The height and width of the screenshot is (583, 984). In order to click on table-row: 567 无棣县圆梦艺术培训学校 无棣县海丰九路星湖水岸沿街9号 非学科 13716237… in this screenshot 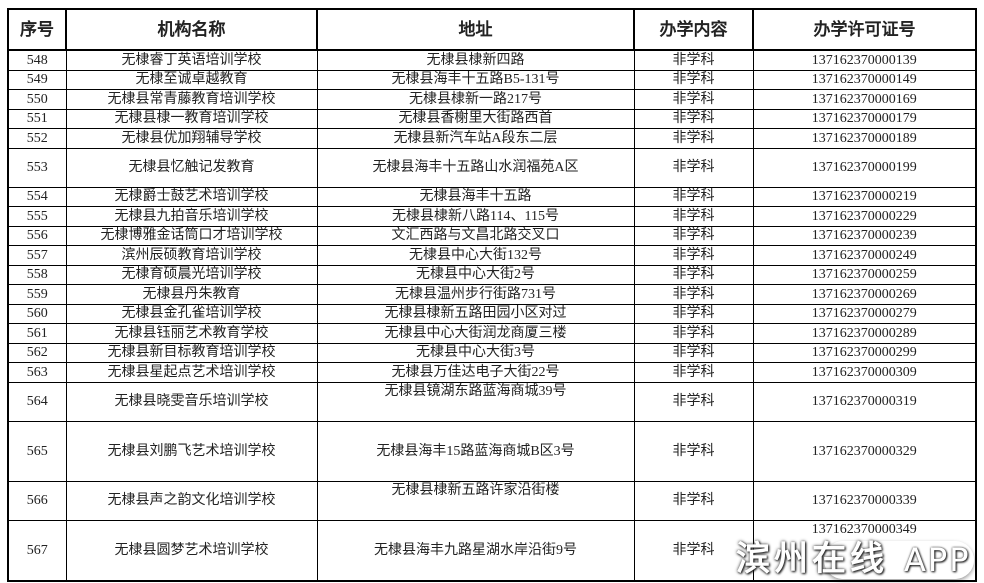, I will do `click(492, 550)`.